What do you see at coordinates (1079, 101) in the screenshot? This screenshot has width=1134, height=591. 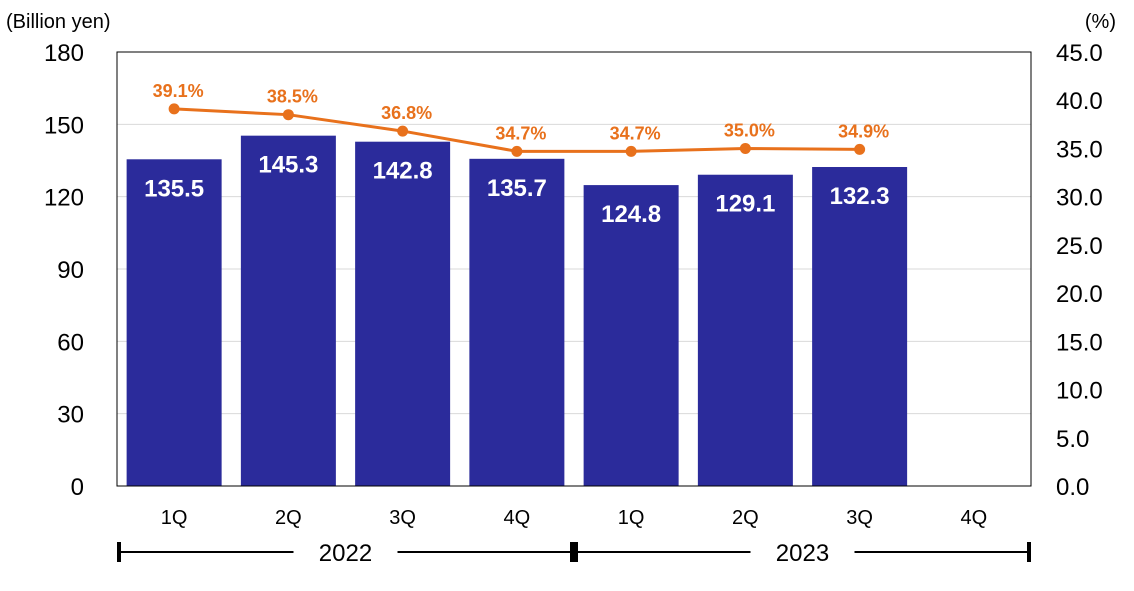 I see `right-axis-tick-label: 40.0` at bounding box center [1079, 101].